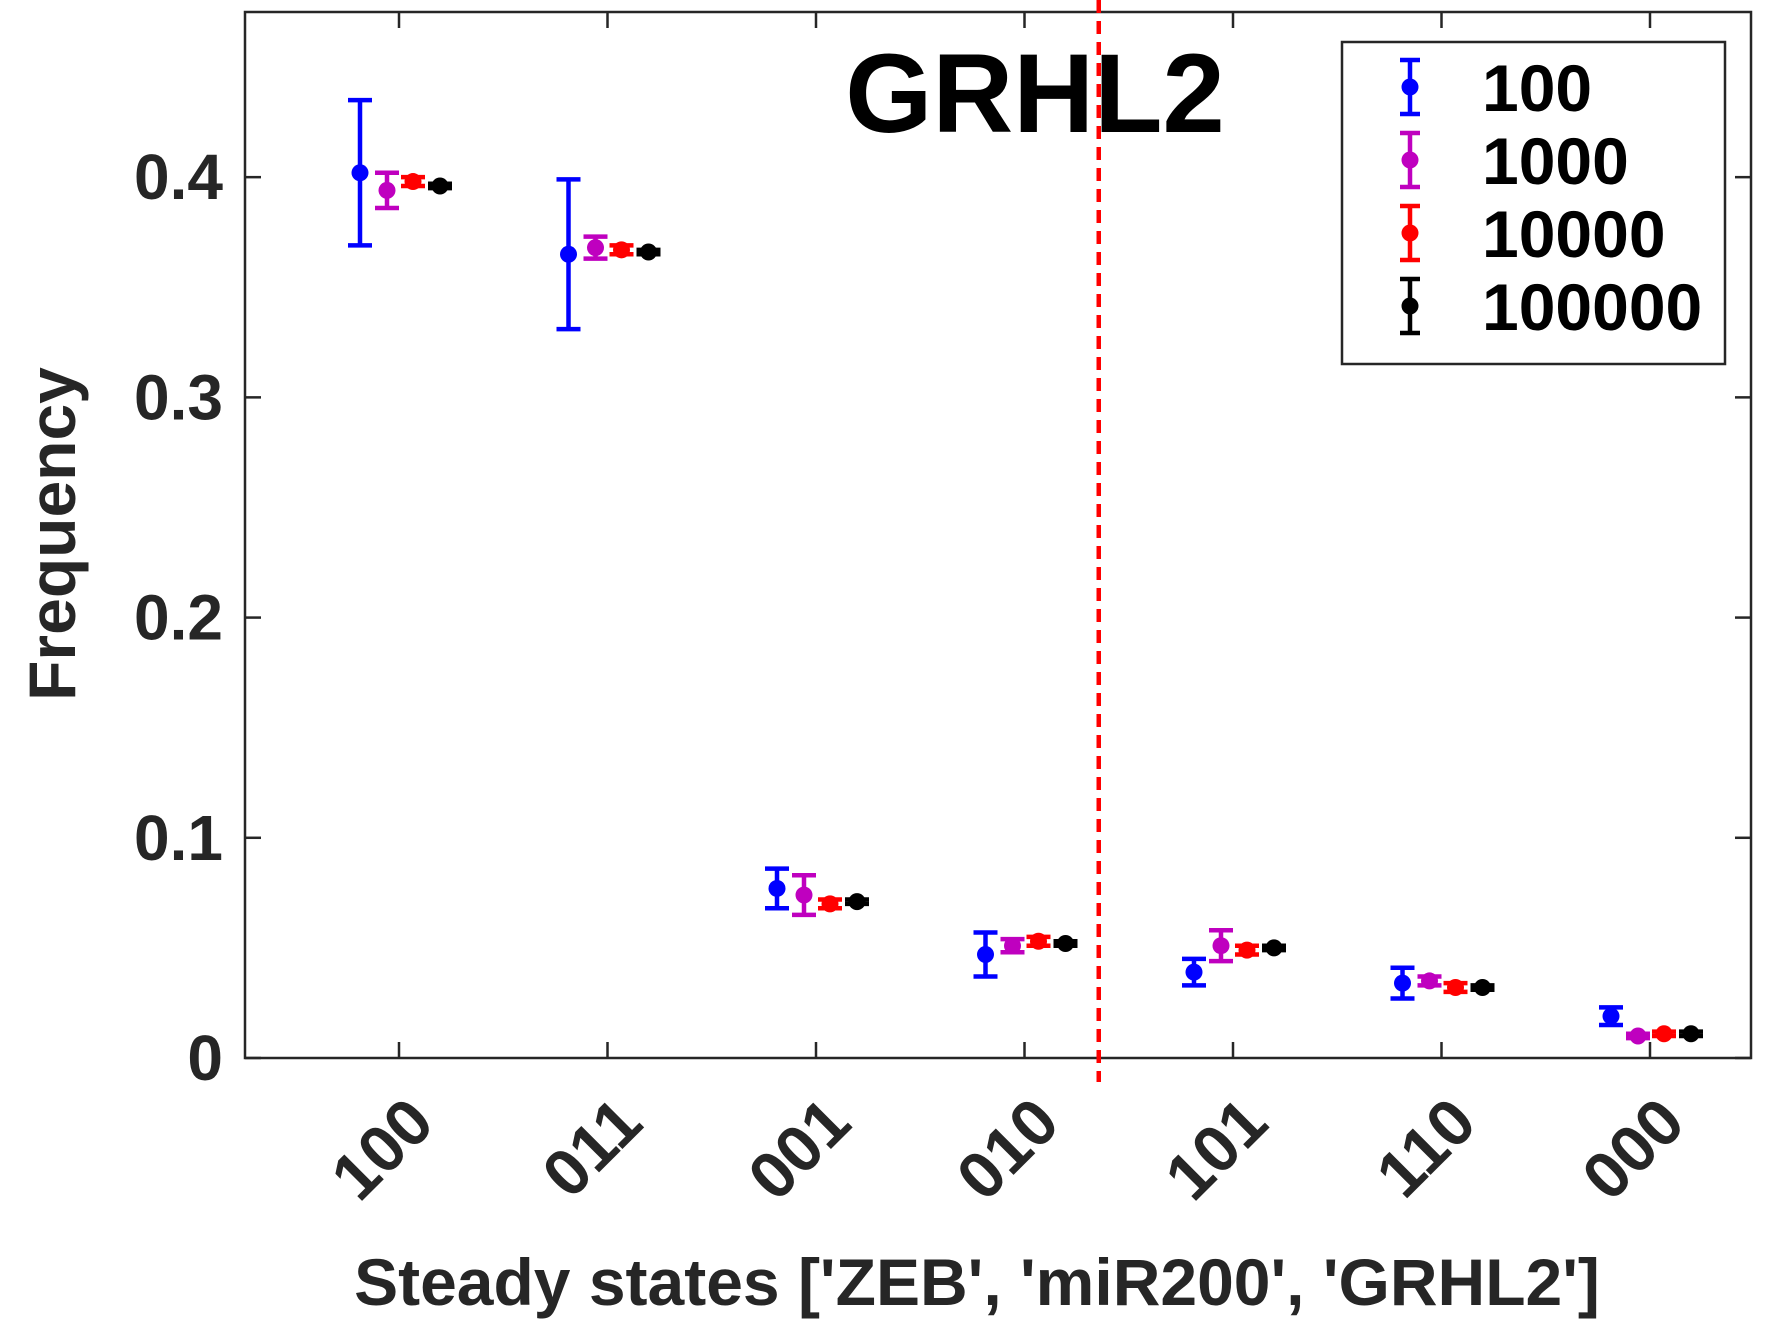 This screenshot has height=1334, width=1769. I want to click on y-tick-label: 0.2, so click(178, 618).